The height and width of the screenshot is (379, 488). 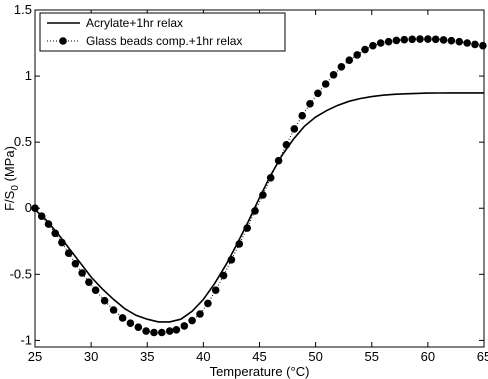 What do you see at coordinates (164, 41) in the screenshot?
I see `legend-label-glass-beads: Glass beads comp.+1hr relax` at bounding box center [164, 41].